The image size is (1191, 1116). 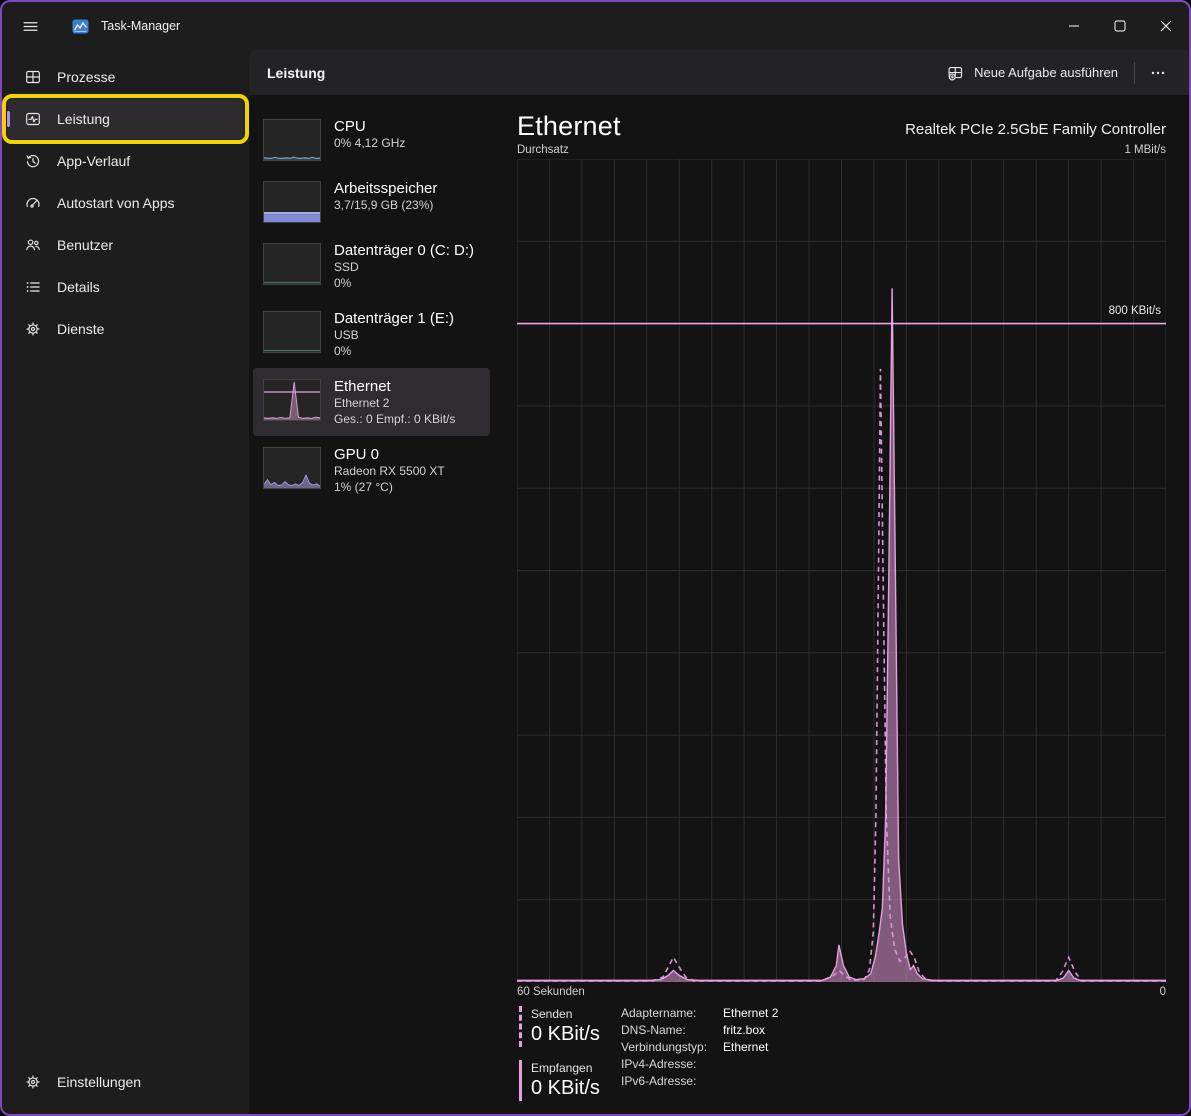 What do you see at coordinates (659, 1013) in the screenshot?
I see `detail-label: Adaptername:` at bounding box center [659, 1013].